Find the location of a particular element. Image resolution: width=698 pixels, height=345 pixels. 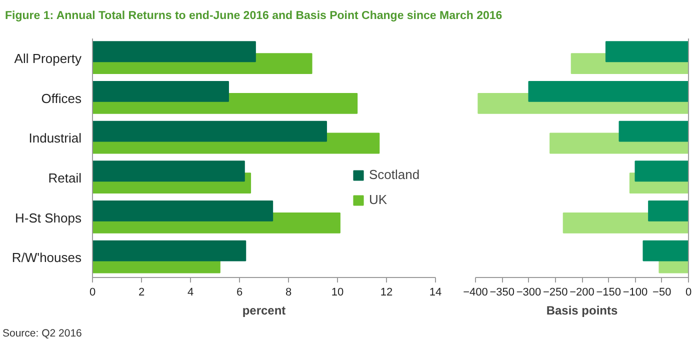

x-tick-label: −200 is located at coordinates (582, 292).